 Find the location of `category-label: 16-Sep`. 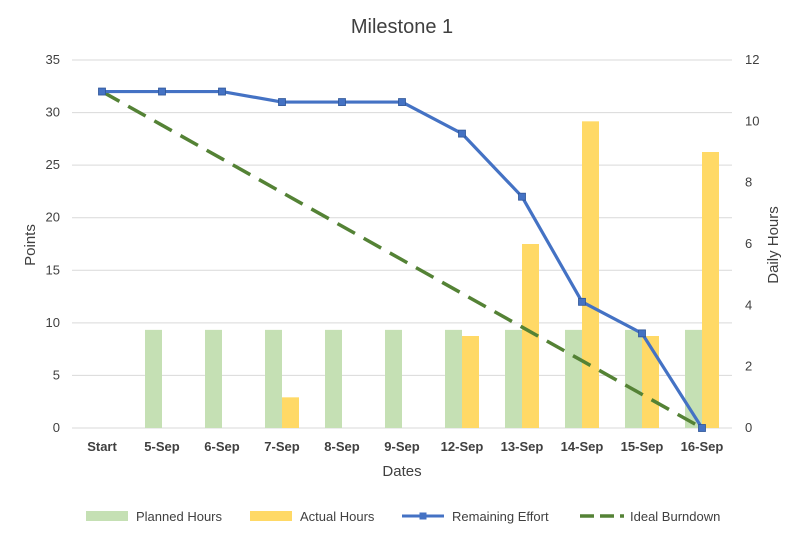

category-label: 16-Sep is located at coordinates (702, 446).